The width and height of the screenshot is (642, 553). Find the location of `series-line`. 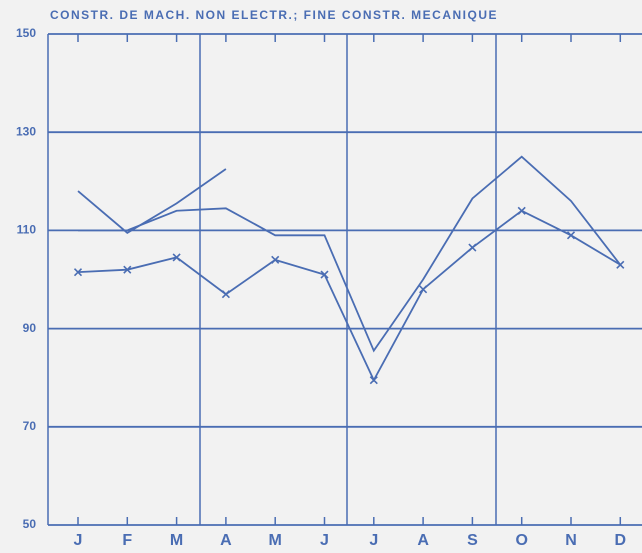

series-line is located at coordinates (152, 201).